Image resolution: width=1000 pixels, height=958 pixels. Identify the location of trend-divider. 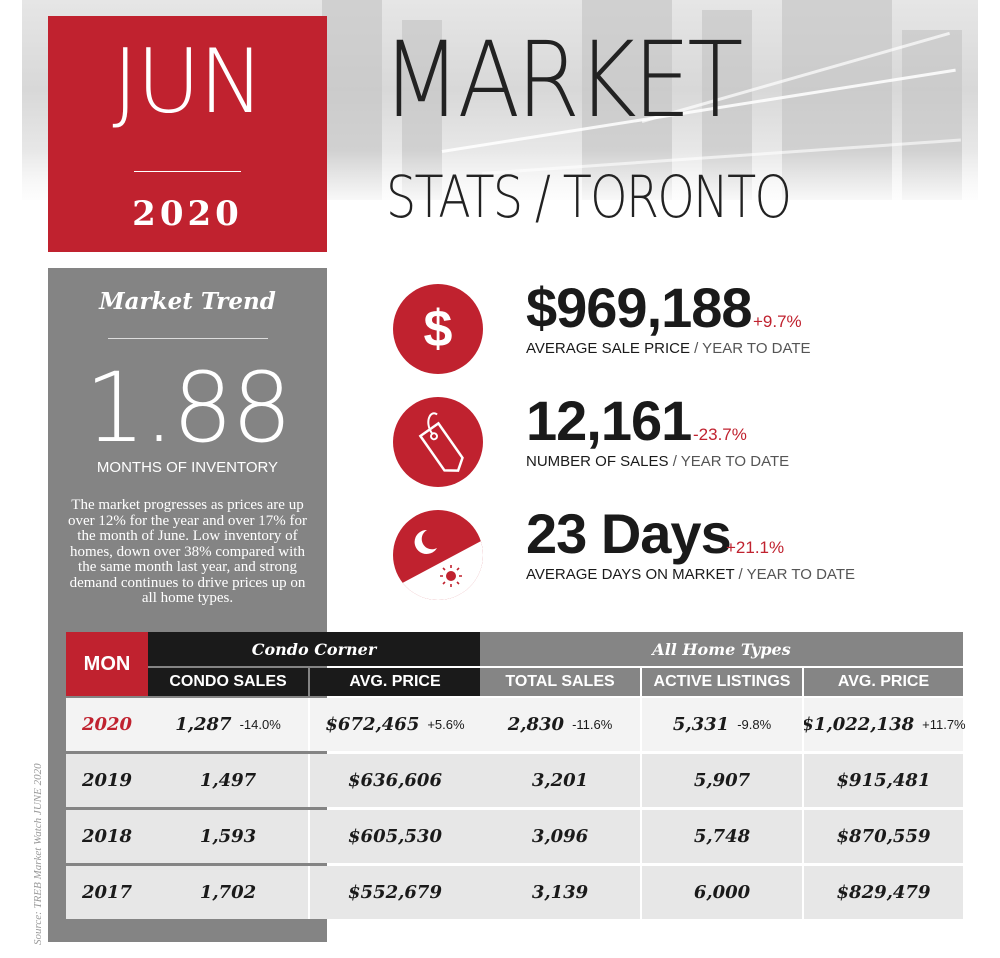
(188, 338).